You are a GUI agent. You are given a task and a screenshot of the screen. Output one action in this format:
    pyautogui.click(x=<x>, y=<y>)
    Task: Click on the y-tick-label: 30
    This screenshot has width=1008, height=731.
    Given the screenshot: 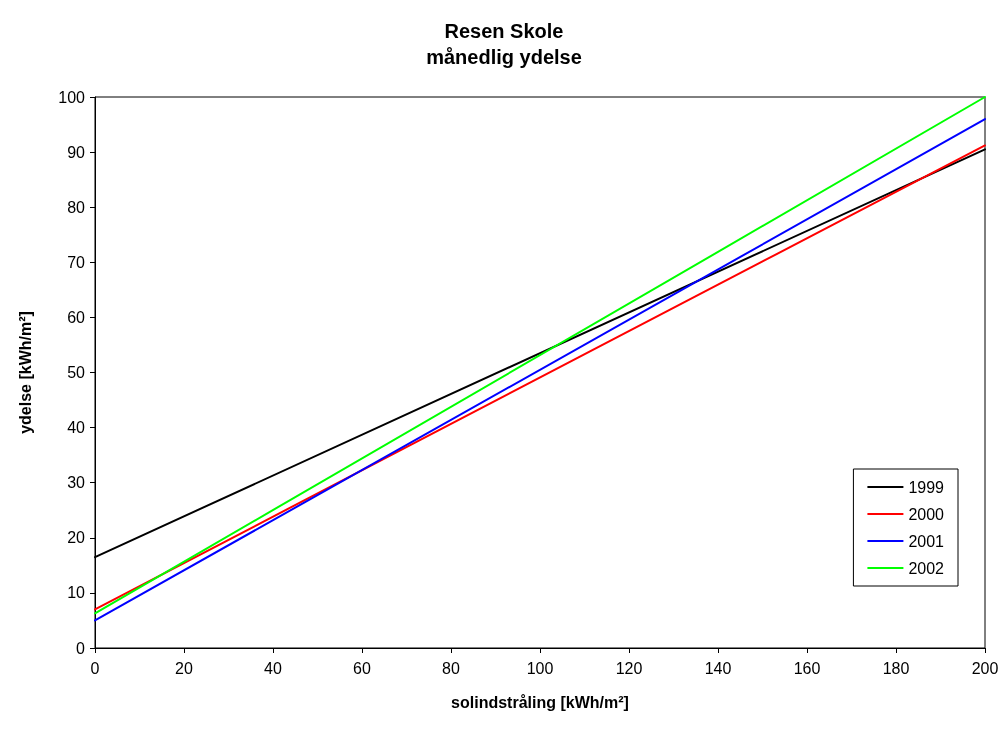 What is the action you would take?
    pyautogui.click(x=76, y=483)
    